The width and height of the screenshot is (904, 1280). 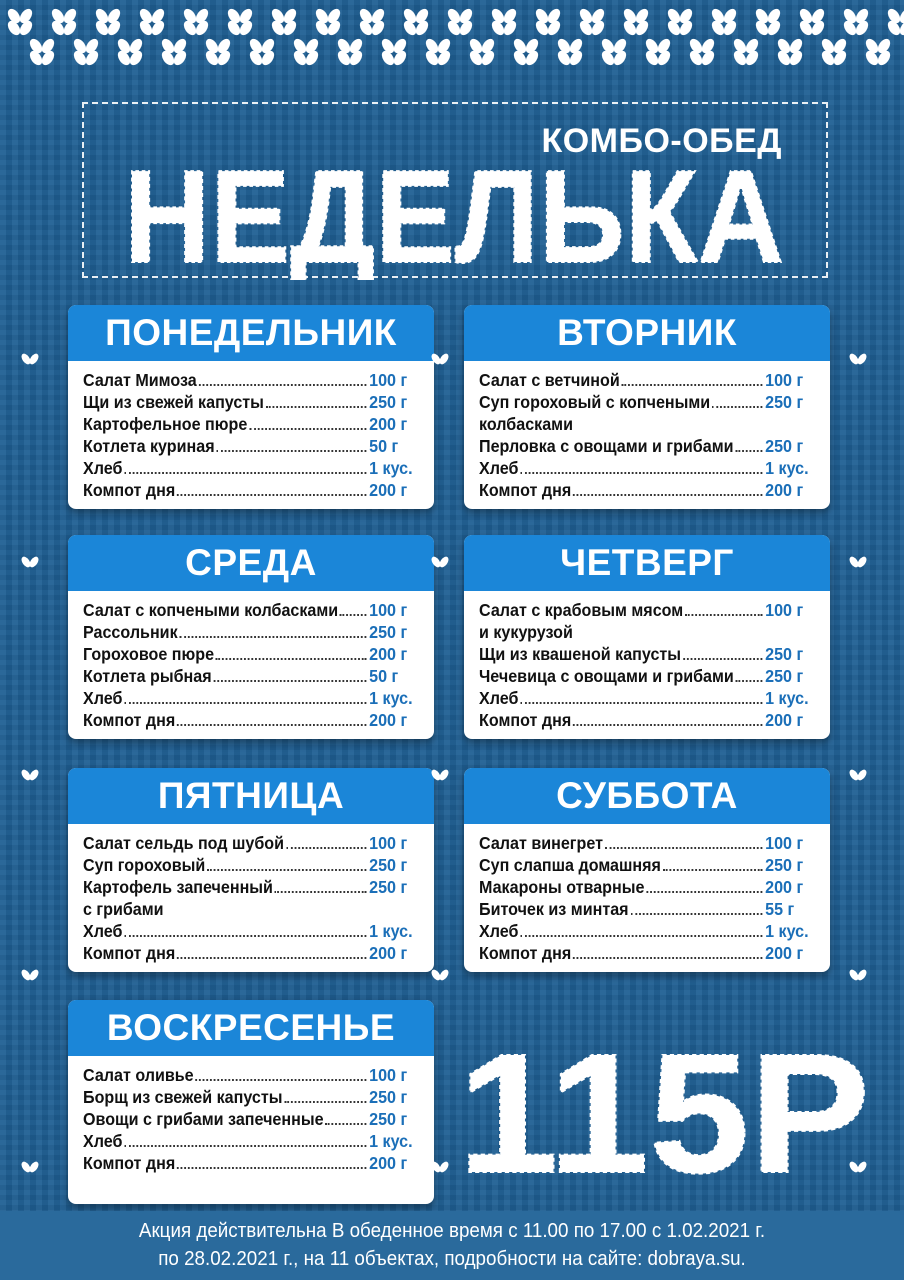 What do you see at coordinates (211, 610) in the screenshot?
I see `dish-name: Салат с копчеными колбасками` at bounding box center [211, 610].